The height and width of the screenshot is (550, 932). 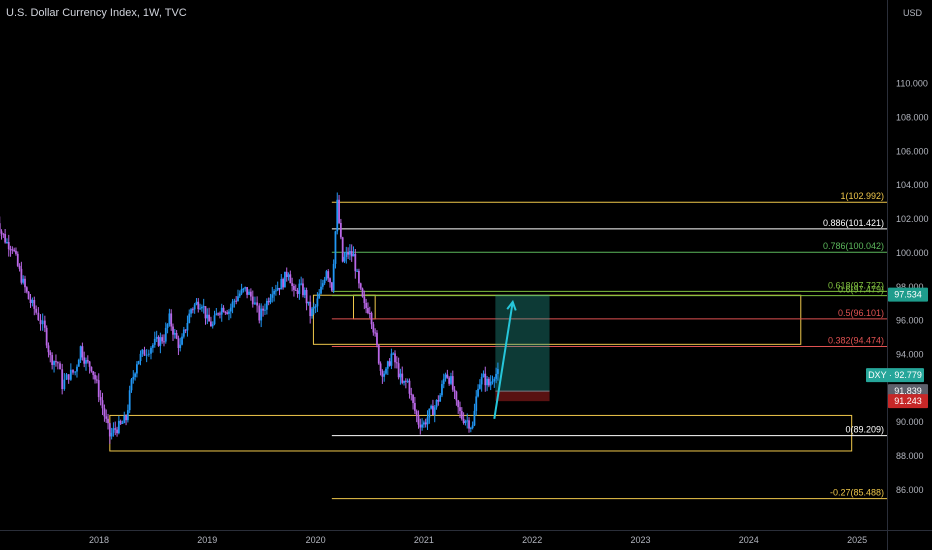 What do you see at coordinates (862, 196) in the screenshot?
I see `fib-level-label: 1(102.992)` at bounding box center [862, 196].